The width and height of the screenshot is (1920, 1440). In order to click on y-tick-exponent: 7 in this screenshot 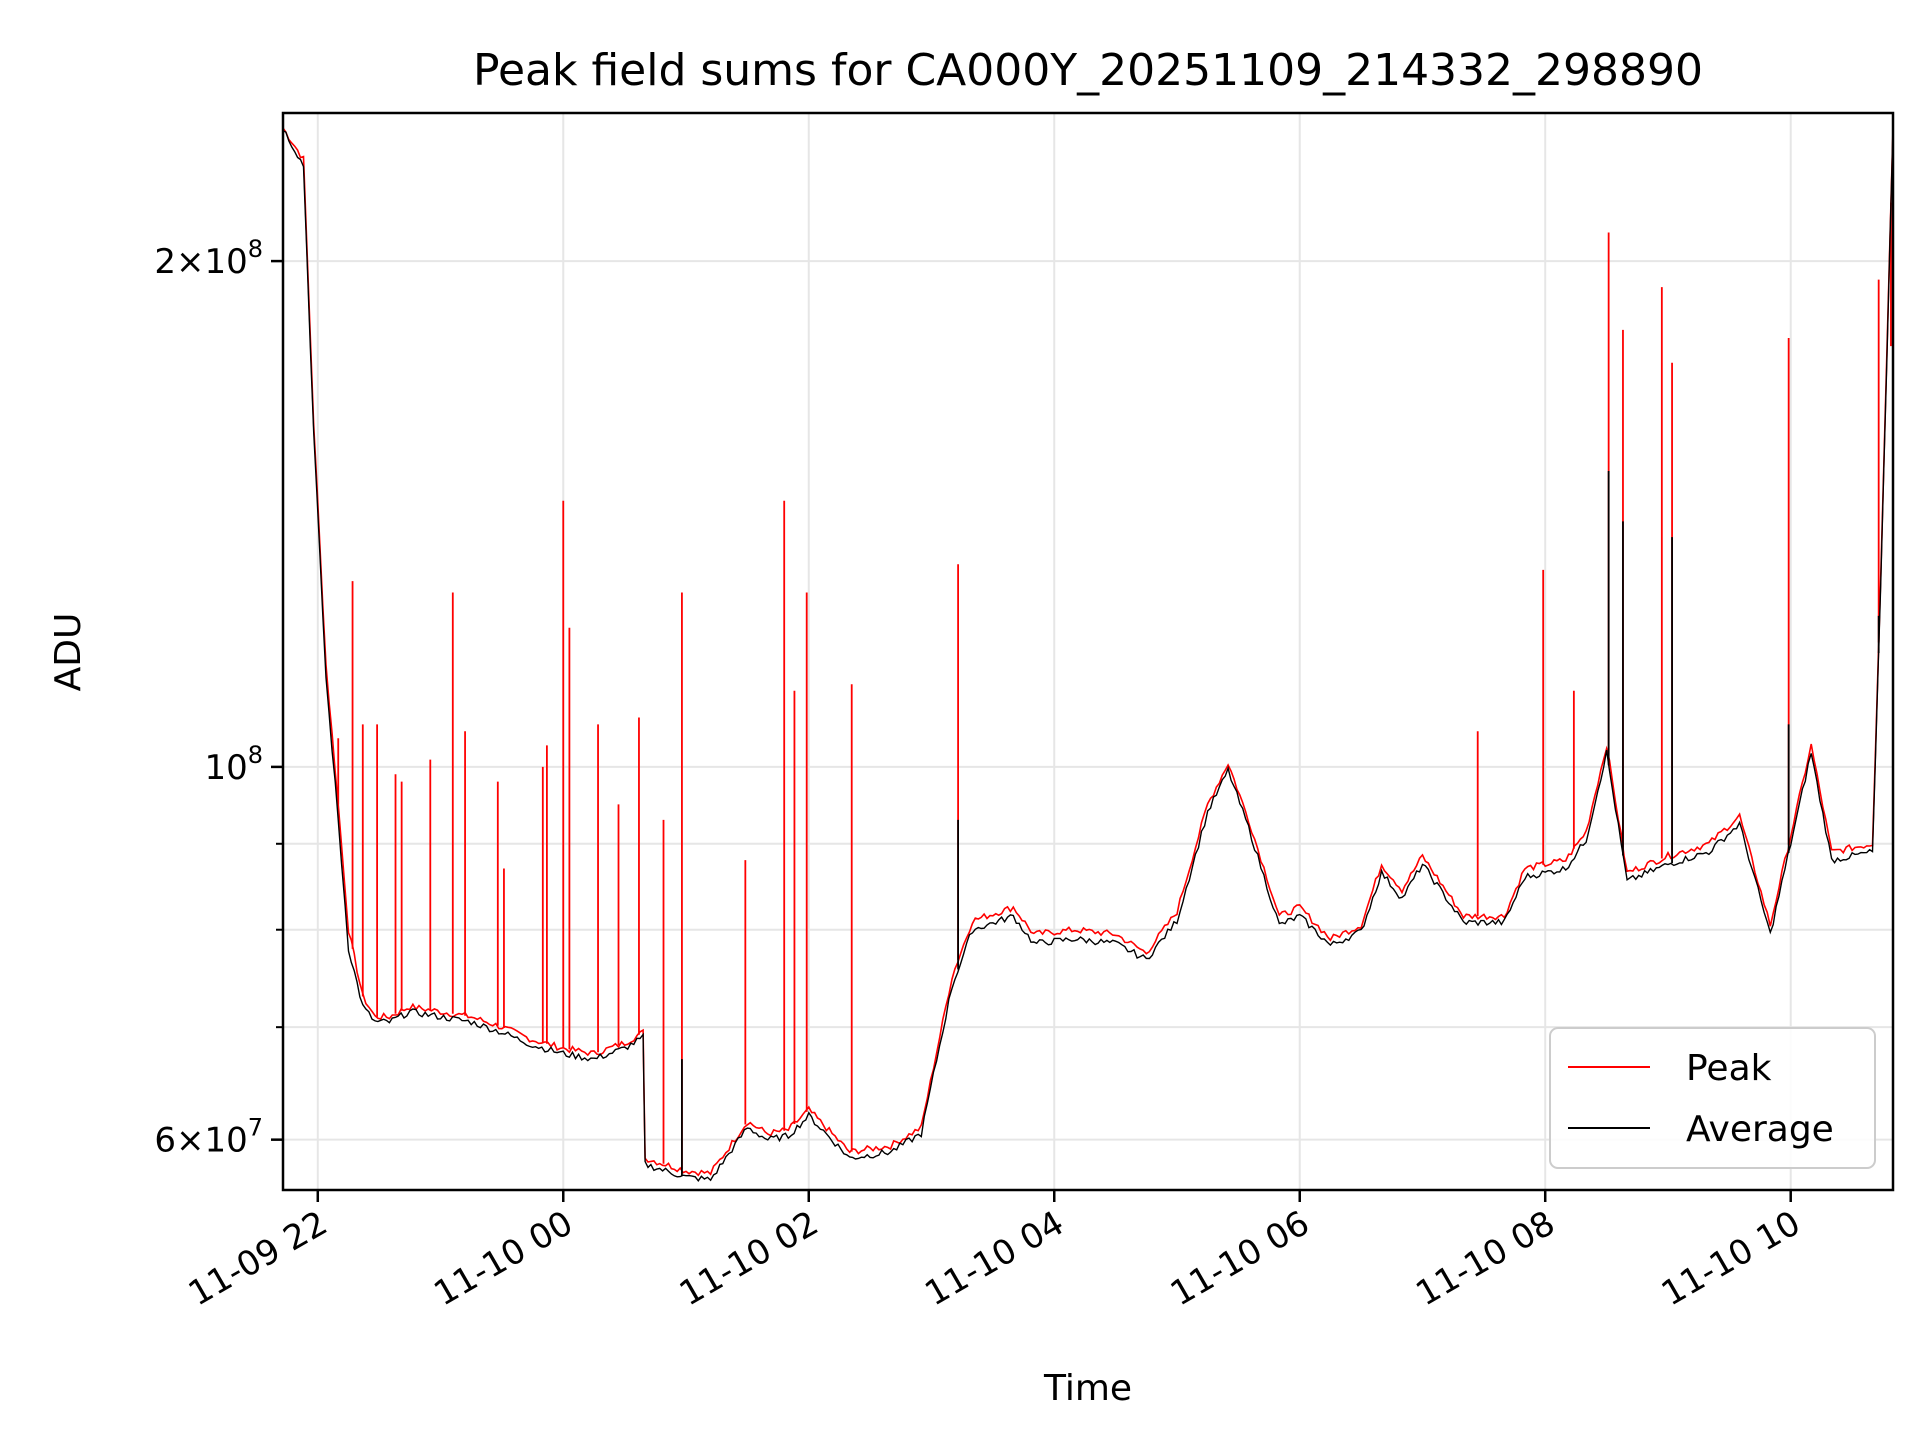, I will do `click(255, 1128)`.